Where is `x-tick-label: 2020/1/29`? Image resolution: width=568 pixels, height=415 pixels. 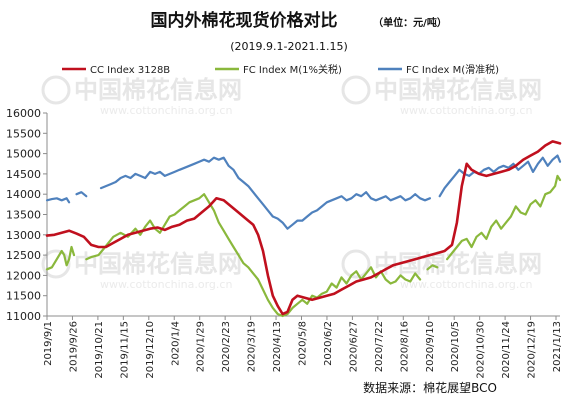
x-tick-label: 2020/1/29 is located at coordinates (201, 346).